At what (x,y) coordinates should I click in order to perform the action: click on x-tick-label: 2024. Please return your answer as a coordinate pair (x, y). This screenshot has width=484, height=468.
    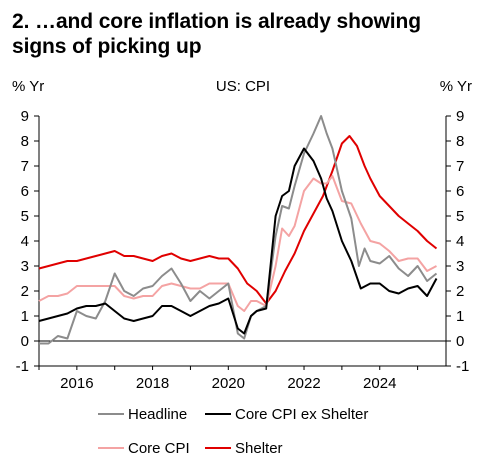
    Looking at the image, I should click on (379, 383).